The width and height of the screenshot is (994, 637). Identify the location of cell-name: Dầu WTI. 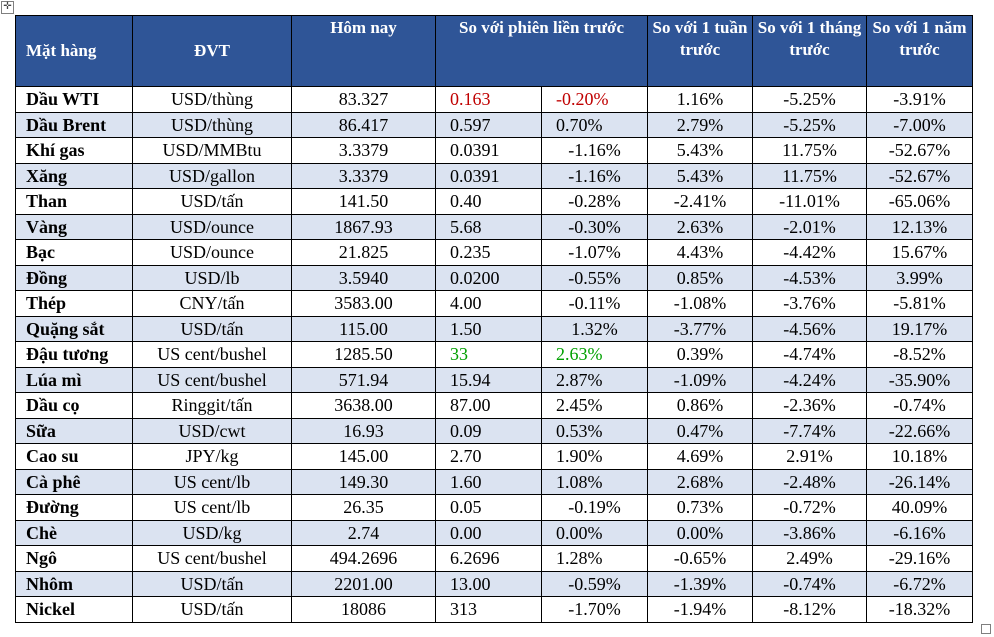
(74, 99).